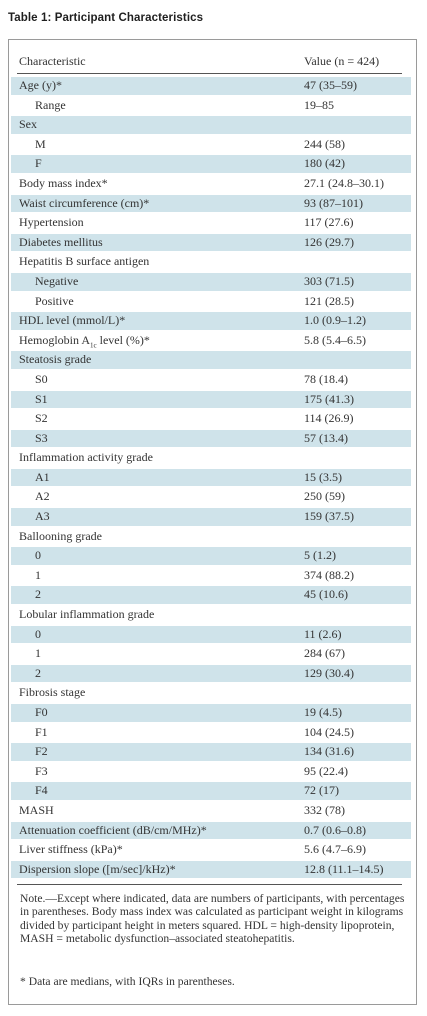  What do you see at coordinates (52, 61) in the screenshot?
I see `header-characteristic: Characteristic` at bounding box center [52, 61].